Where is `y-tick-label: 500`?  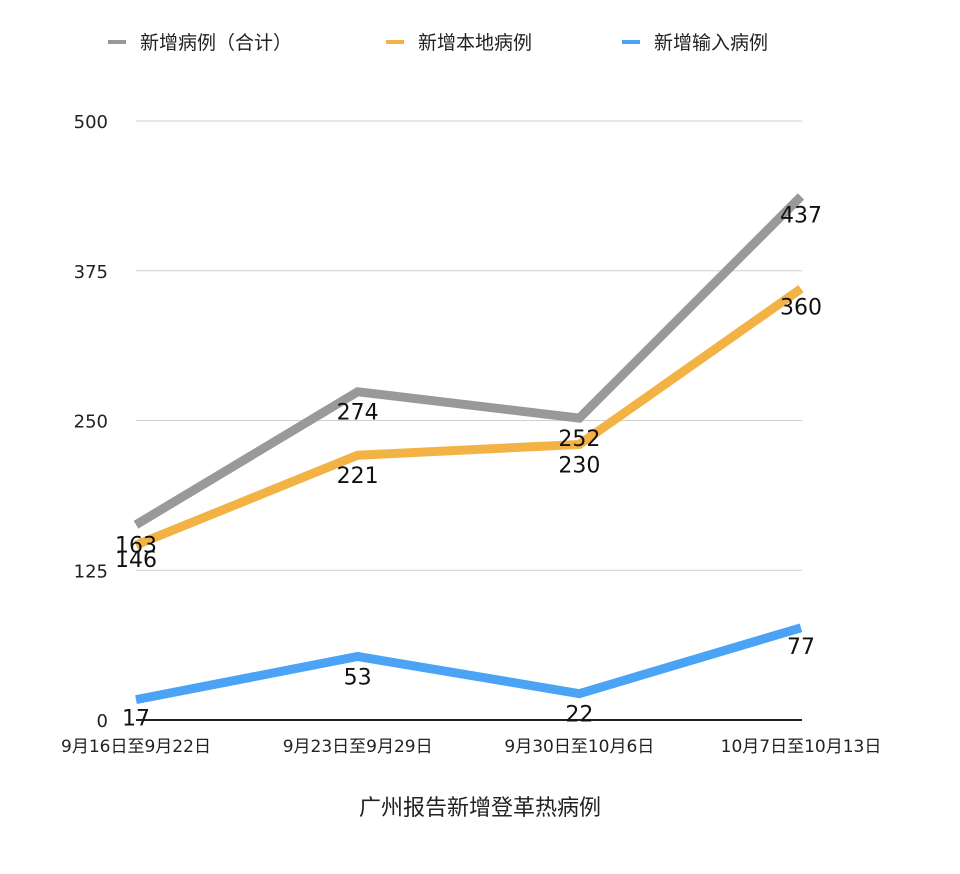
y-tick-label: 500 is located at coordinates (91, 122).